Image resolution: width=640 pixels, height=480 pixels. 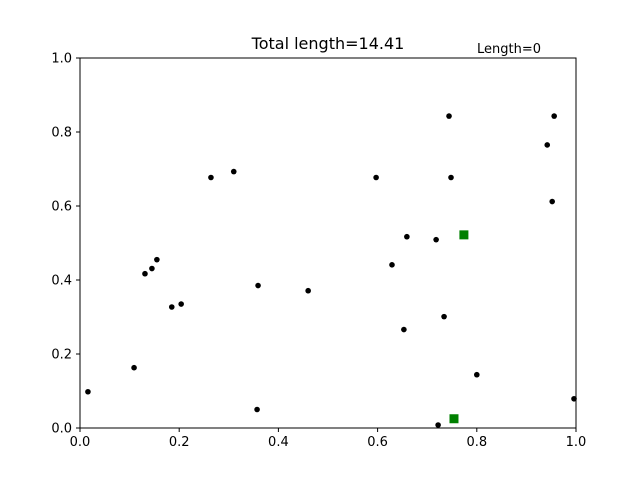 What do you see at coordinates (61, 355) in the screenshot?
I see `y-tick-label: 0.2` at bounding box center [61, 355].